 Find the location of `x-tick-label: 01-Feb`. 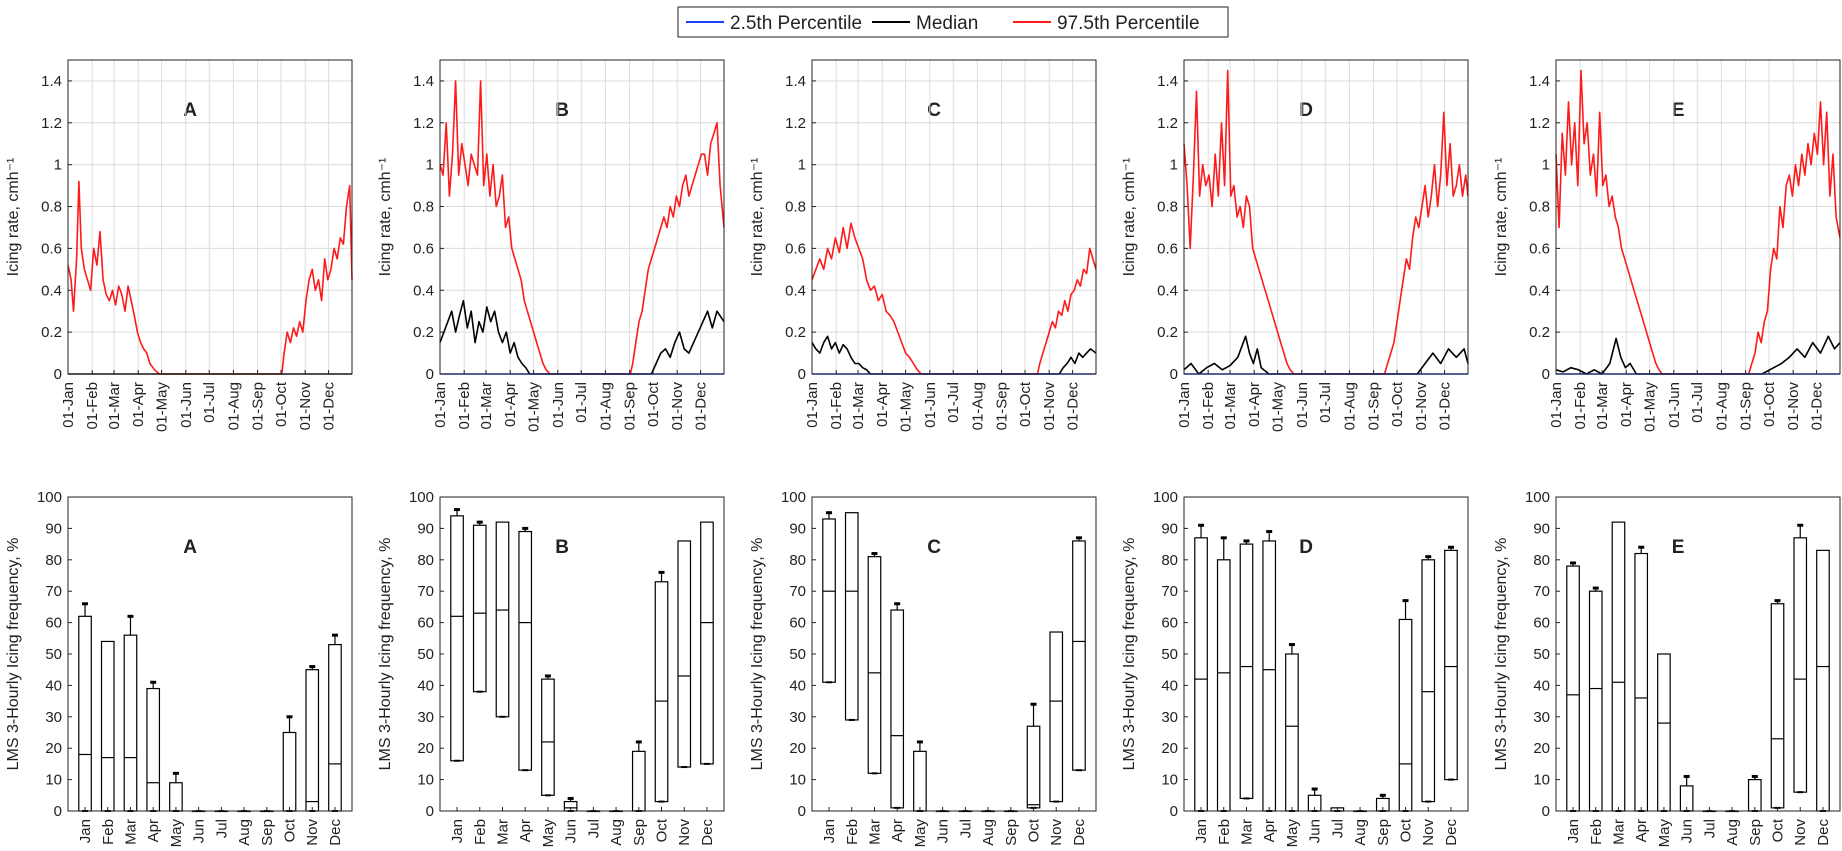

x-tick-label: 01-Feb is located at coordinates (1580, 406).